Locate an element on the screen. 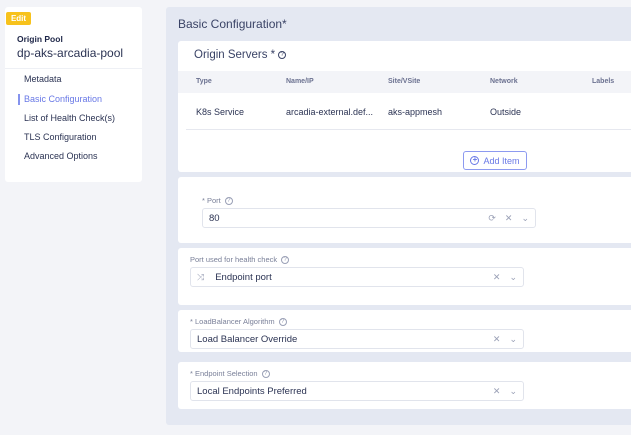  add-item-button: + Add Item is located at coordinates (495, 160).